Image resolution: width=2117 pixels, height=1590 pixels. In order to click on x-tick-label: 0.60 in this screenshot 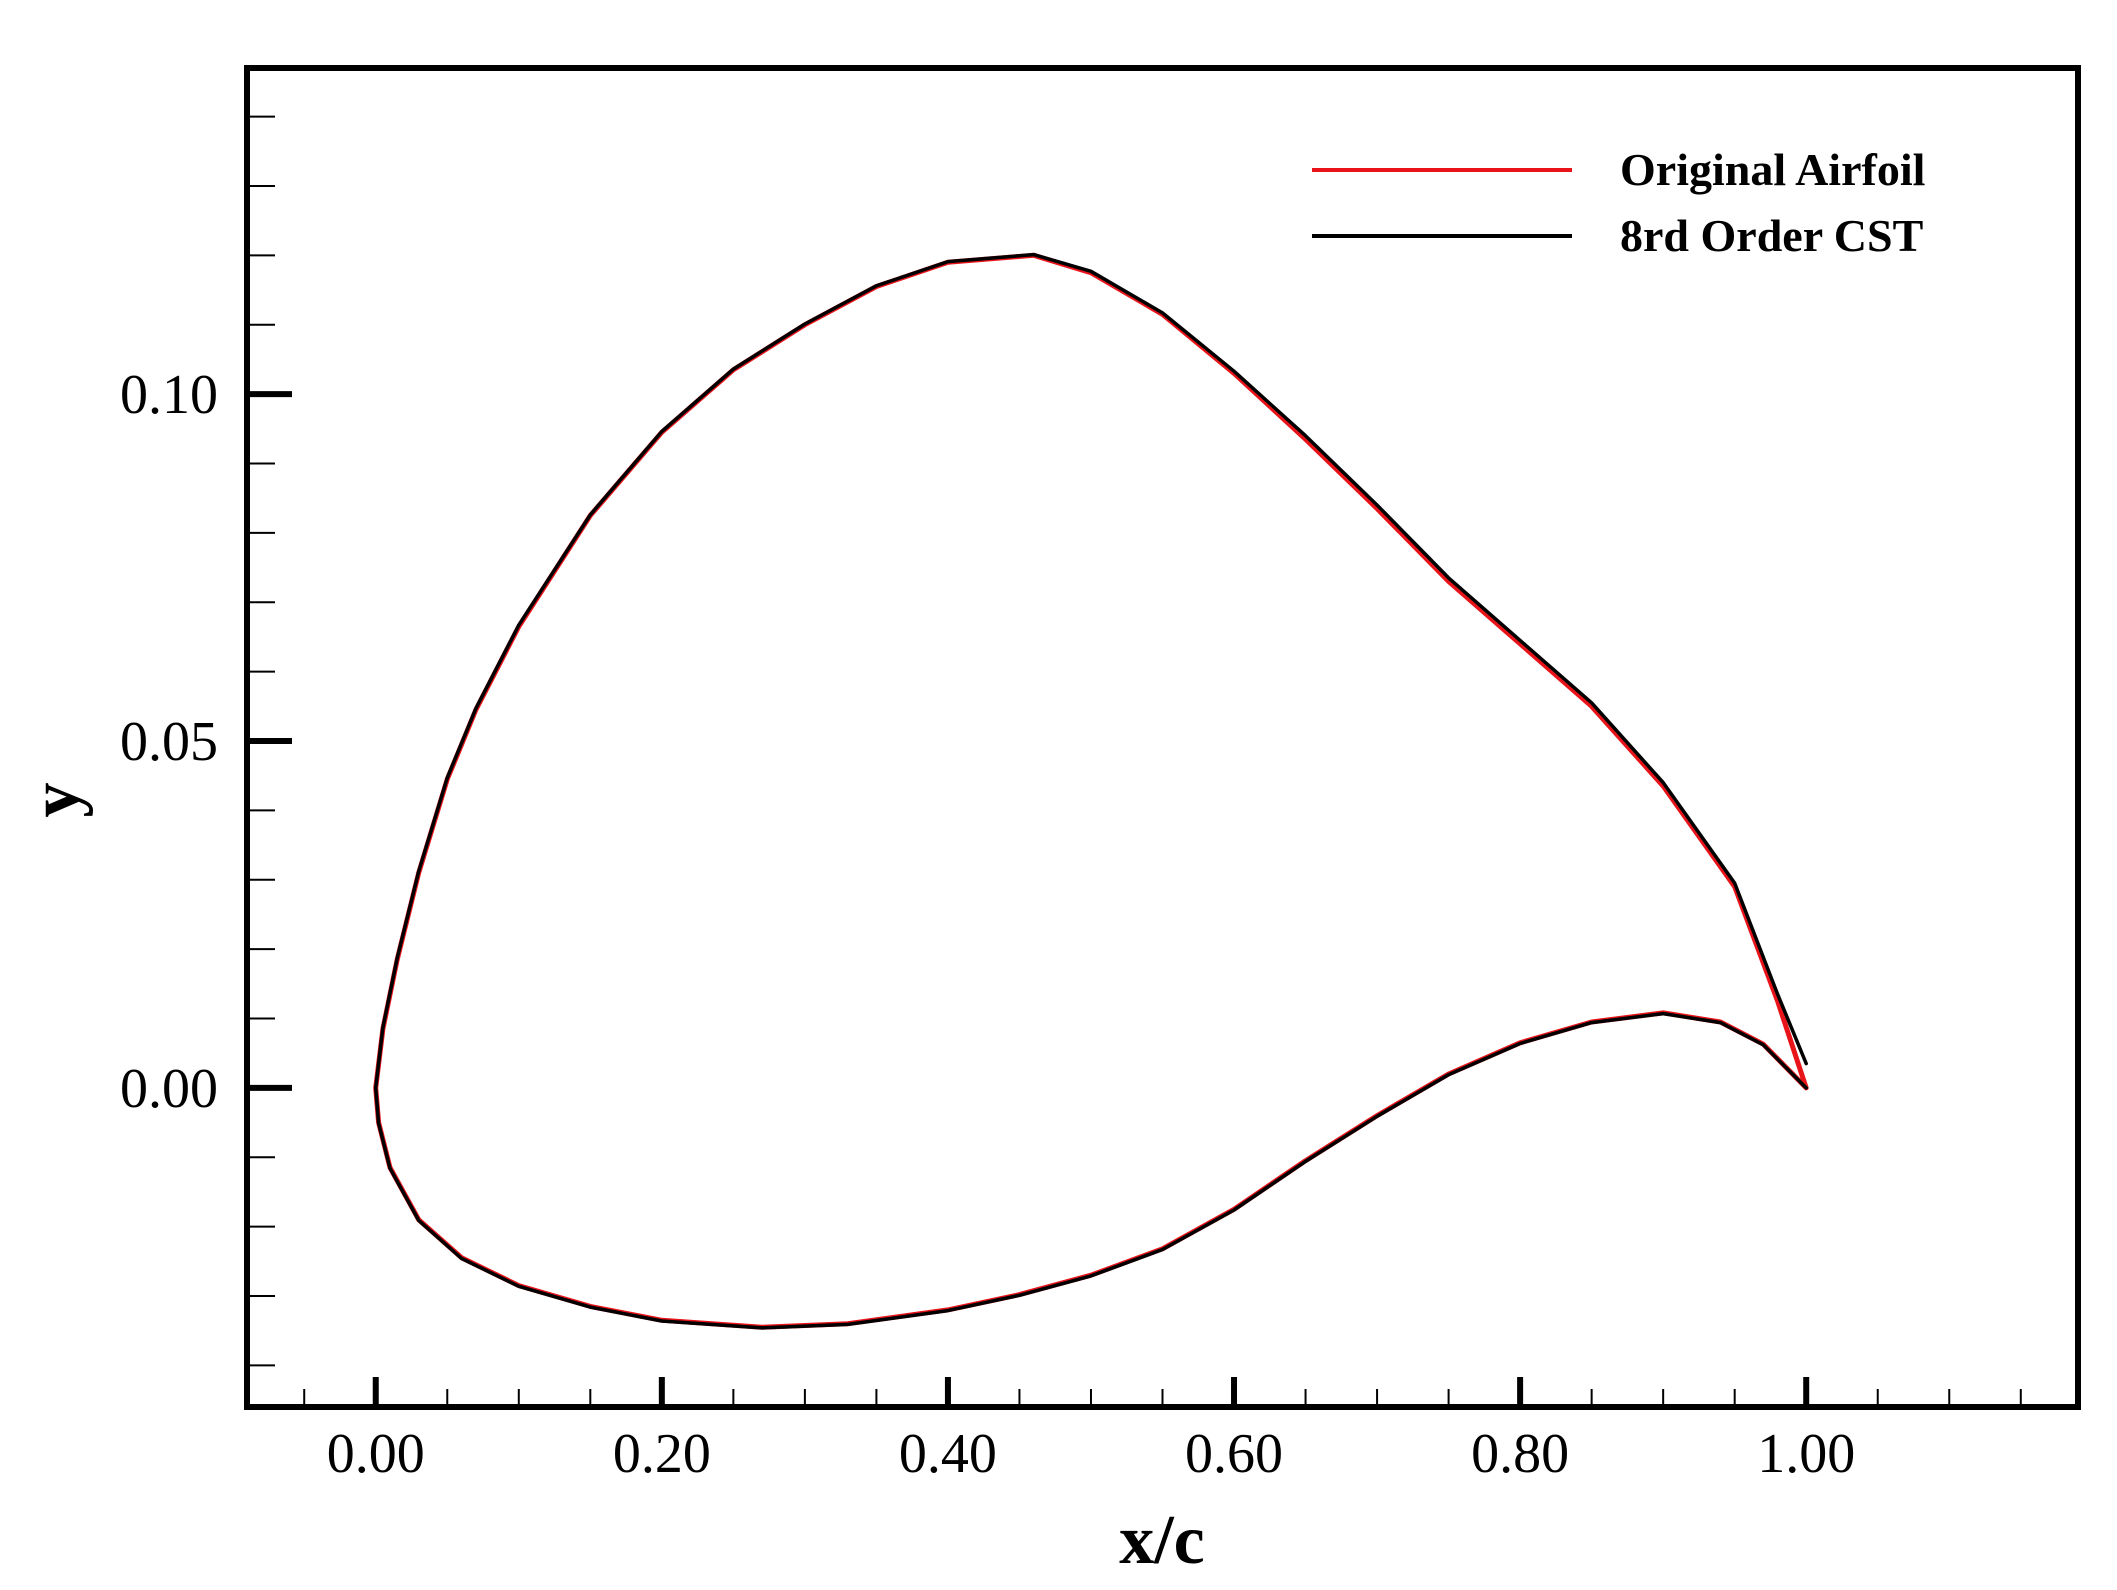, I will do `click(1234, 1454)`.